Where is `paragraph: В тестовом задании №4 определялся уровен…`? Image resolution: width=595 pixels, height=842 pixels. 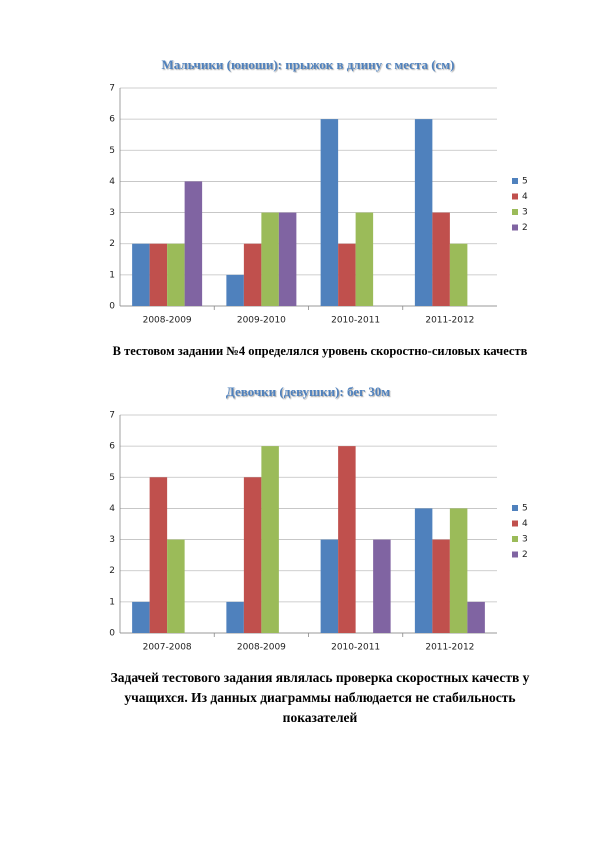 paragraph: В тестовом задании №4 определялся уровен… is located at coordinates (320, 351).